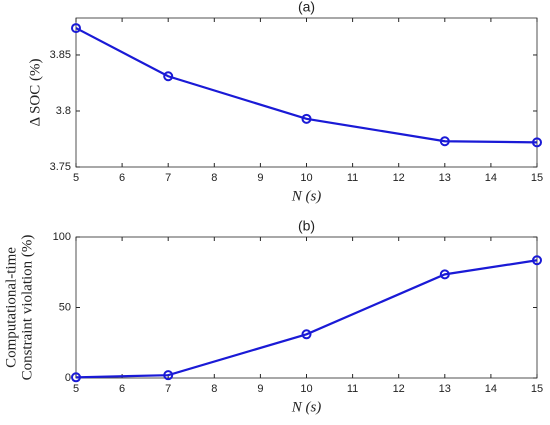  Describe the element at coordinates (62, 237) in the screenshot. I see `y-tick-label: 100` at that location.